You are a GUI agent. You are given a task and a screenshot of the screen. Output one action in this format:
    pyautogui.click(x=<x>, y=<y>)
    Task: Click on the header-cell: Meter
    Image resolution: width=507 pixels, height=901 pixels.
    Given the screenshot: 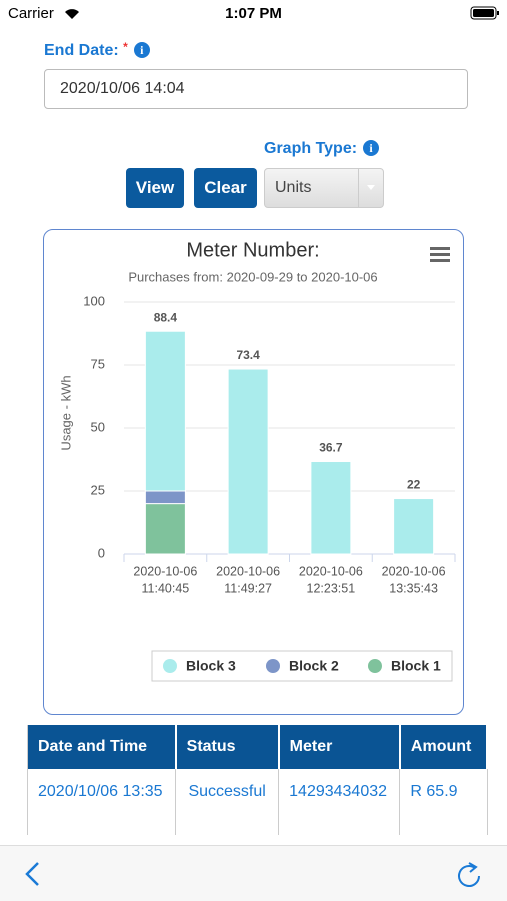 What is the action you would take?
    pyautogui.click(x=339, y=747)
    